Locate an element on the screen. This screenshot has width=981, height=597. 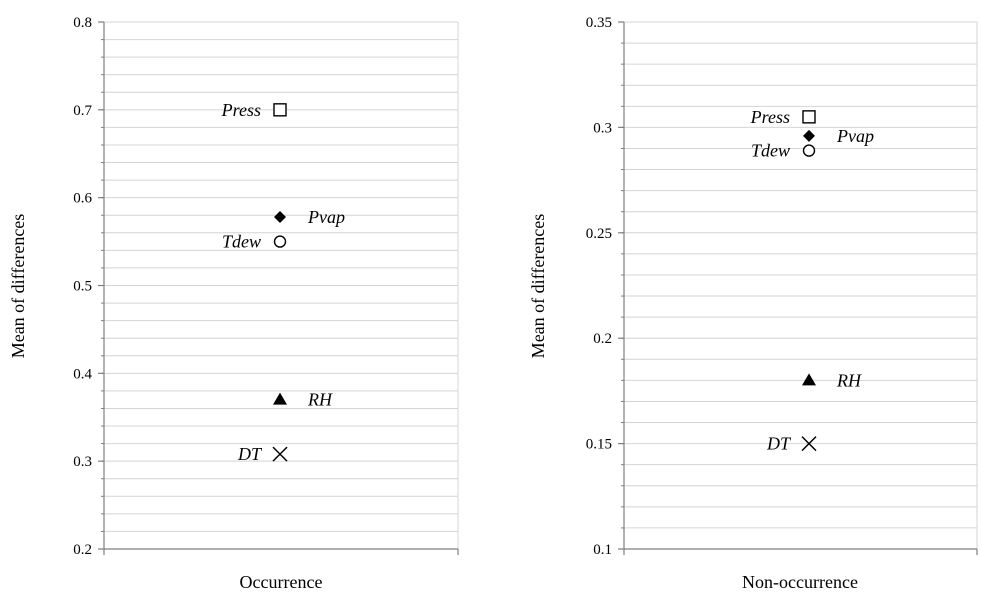
y-tick-label: 0.6 is located at coordinates (82, 199).